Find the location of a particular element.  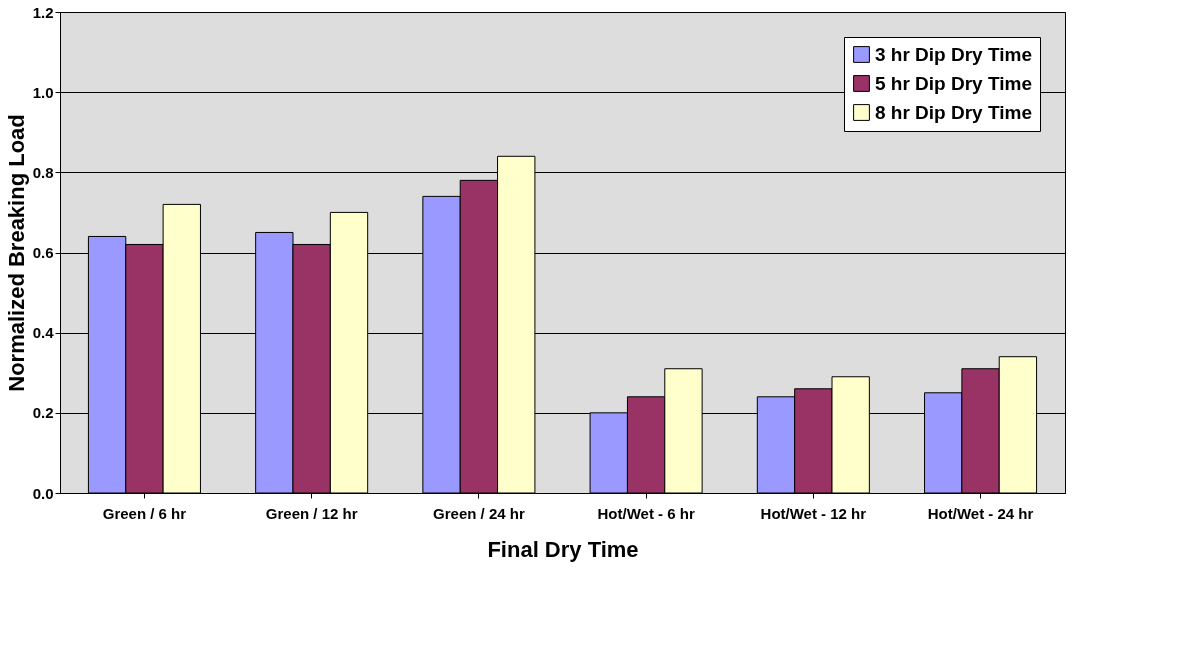

x-tick-label: Green / 12 hr is located at coordinates (311, 513).